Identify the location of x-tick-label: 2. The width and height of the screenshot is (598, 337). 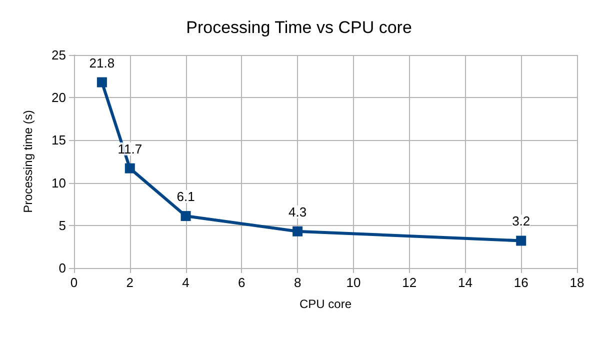
(130, 282).